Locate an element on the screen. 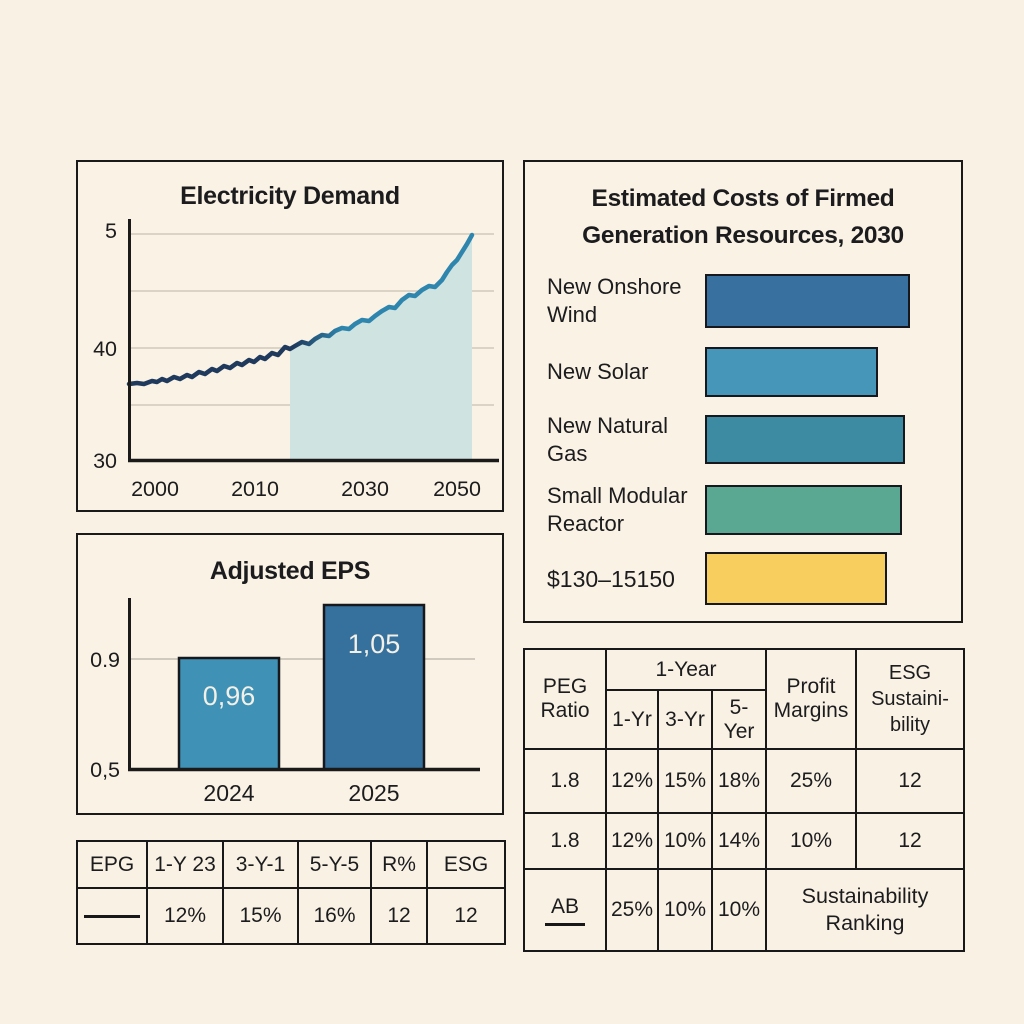 The width and height of the screenshot is (1024, 1024). peg-row2-3yr: 10% is located at coordinates (685, 841).